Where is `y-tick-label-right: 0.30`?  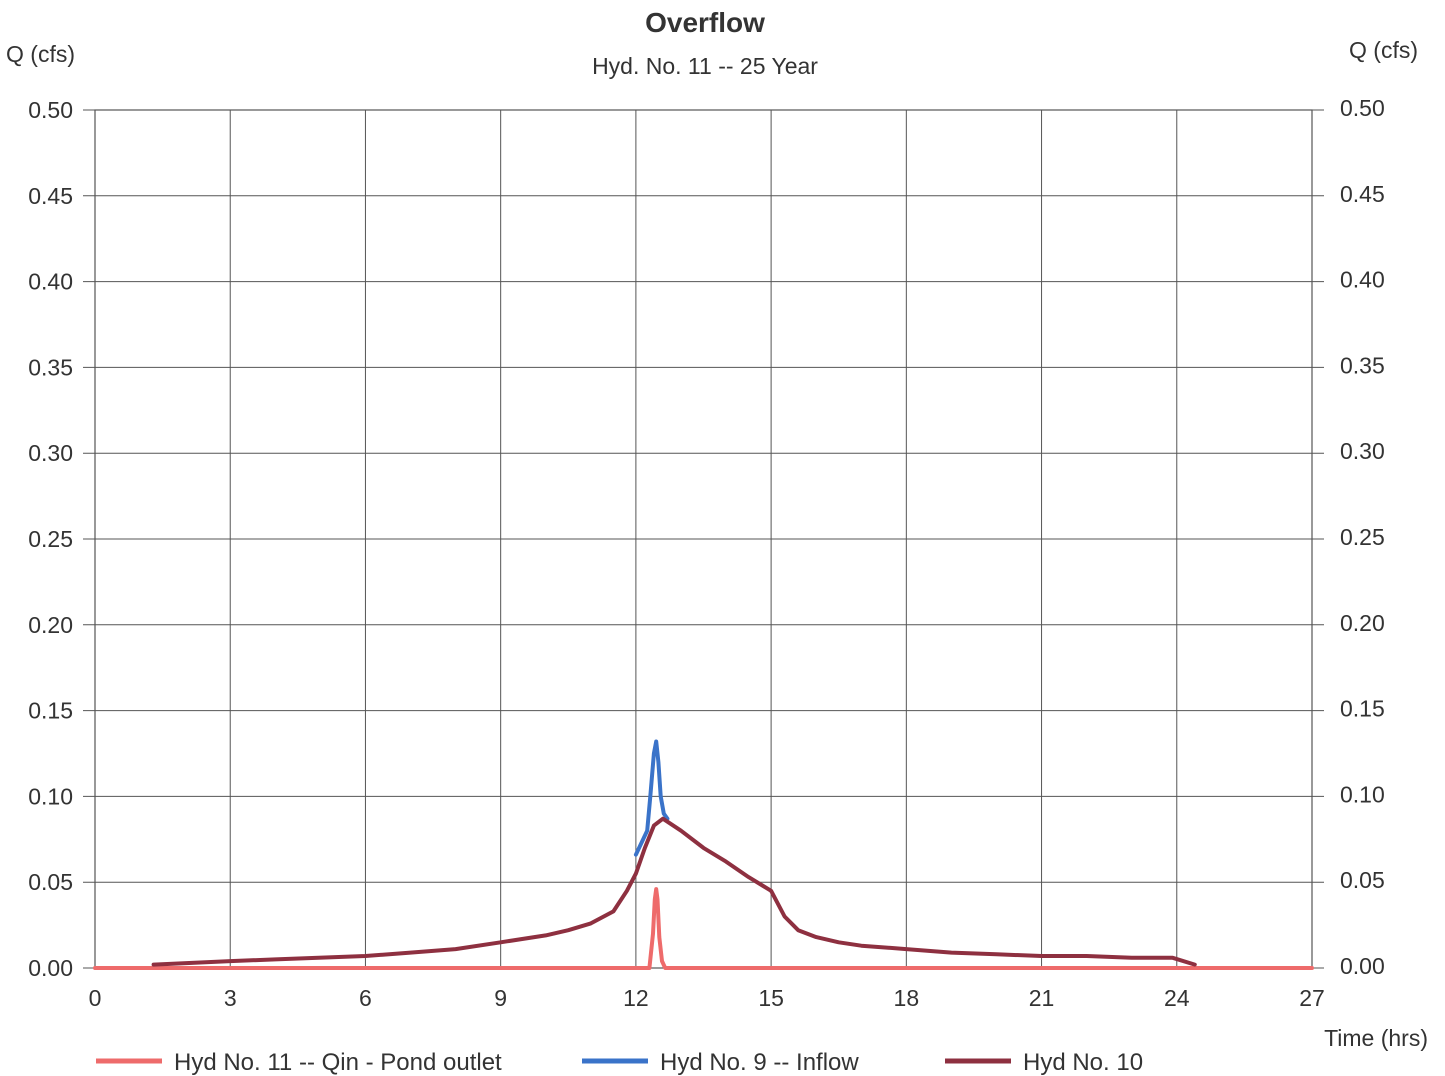 y-tick-label-right: 0.30 is located at coordinates (1362, 451).